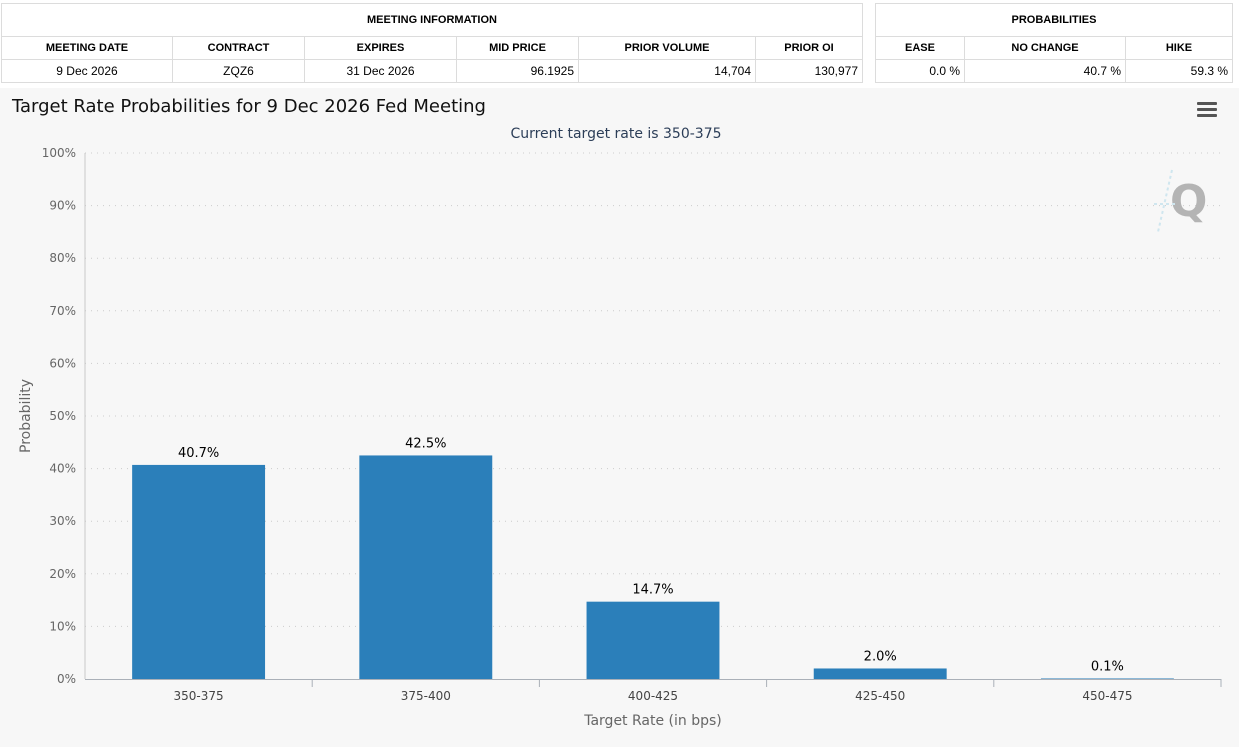 This screenshot has width=1239, height=747. Describe the element at coordinates (1045, 48) in the screenshot. I see `header-no-change: NO CHANGE` at that location.